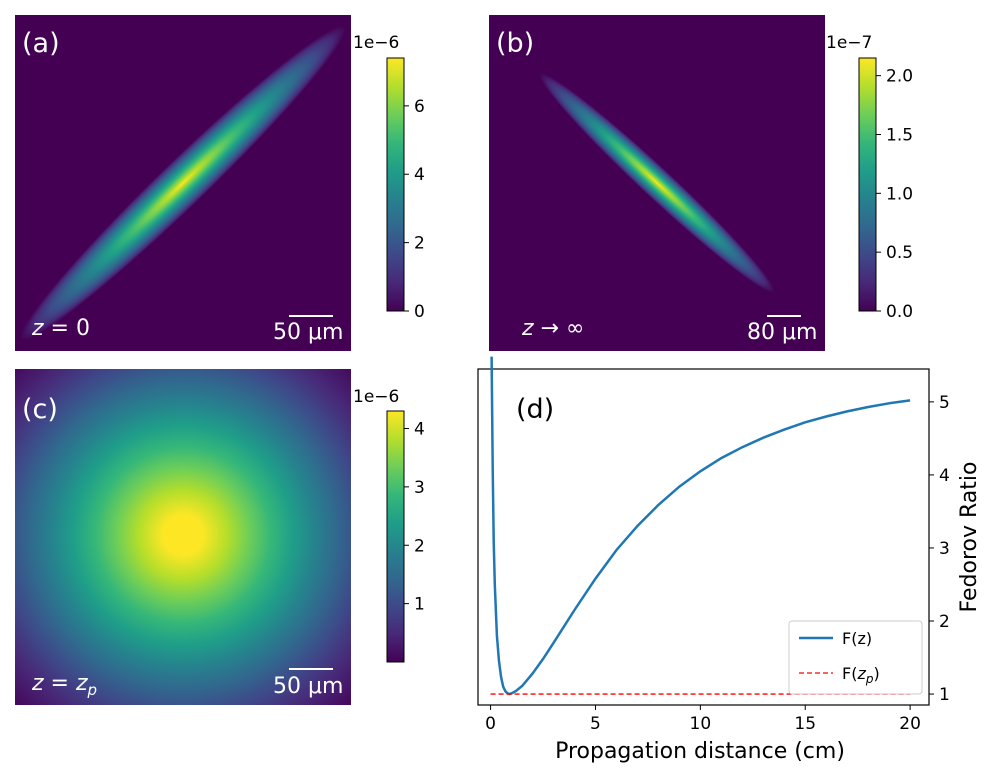 This screenshot has height=781, width=996. What do you see at coordinates (855, 657) in the screenshot?
I see `legend: F(z) F(zp)` at bounding box center [855, 657].